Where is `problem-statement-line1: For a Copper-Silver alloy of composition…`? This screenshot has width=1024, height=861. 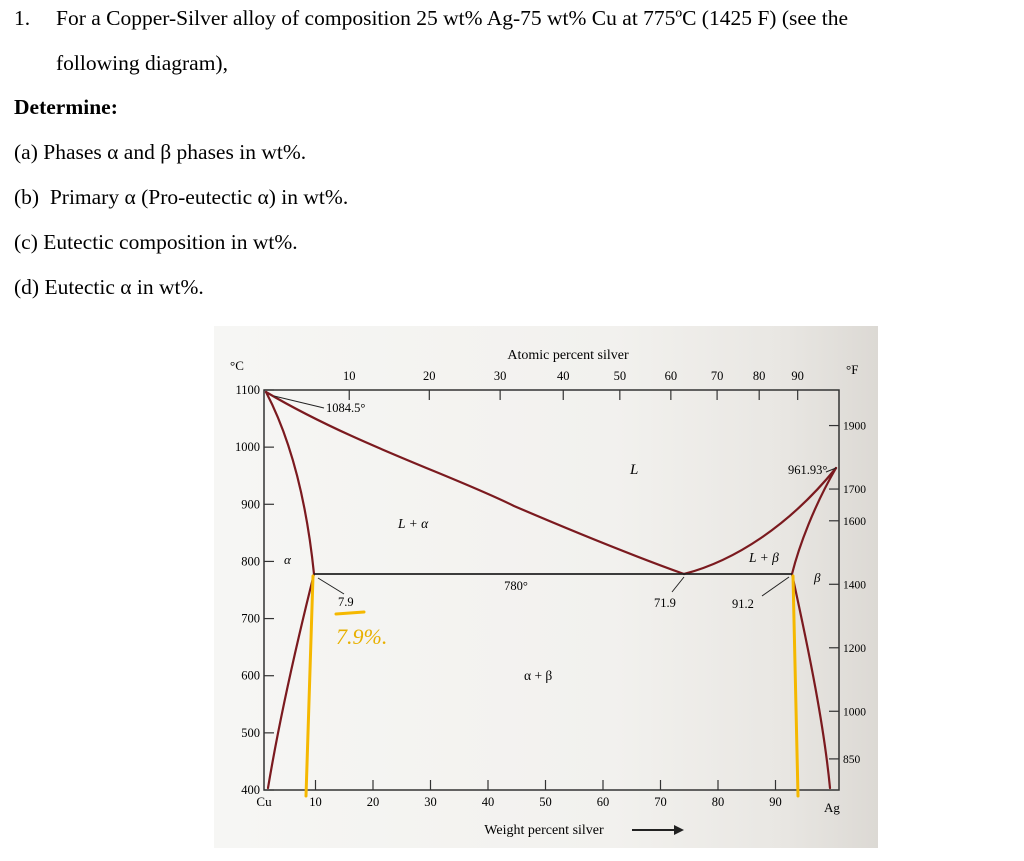 problem-statement-line1: For a Copper-Silver alloy of composition… is located at coordinates (452, 18).